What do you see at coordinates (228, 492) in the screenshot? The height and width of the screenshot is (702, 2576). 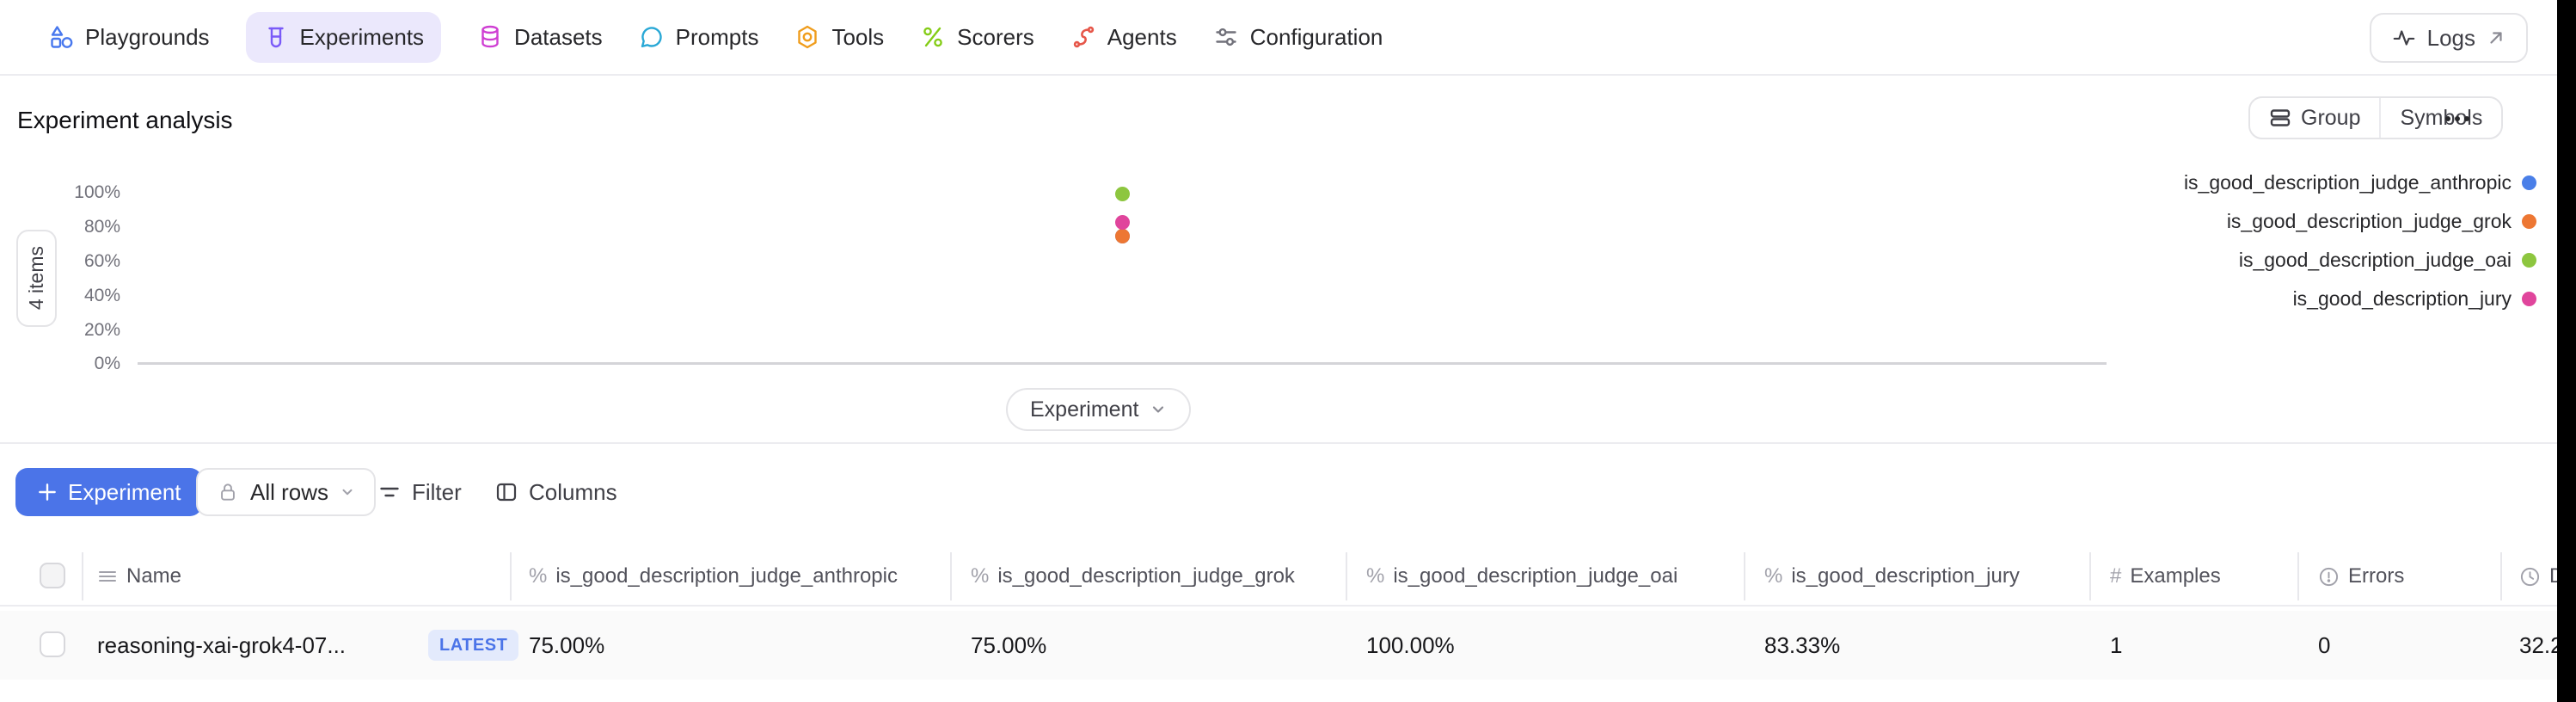 I see `lock-icon` at bounding box center [228, 492].